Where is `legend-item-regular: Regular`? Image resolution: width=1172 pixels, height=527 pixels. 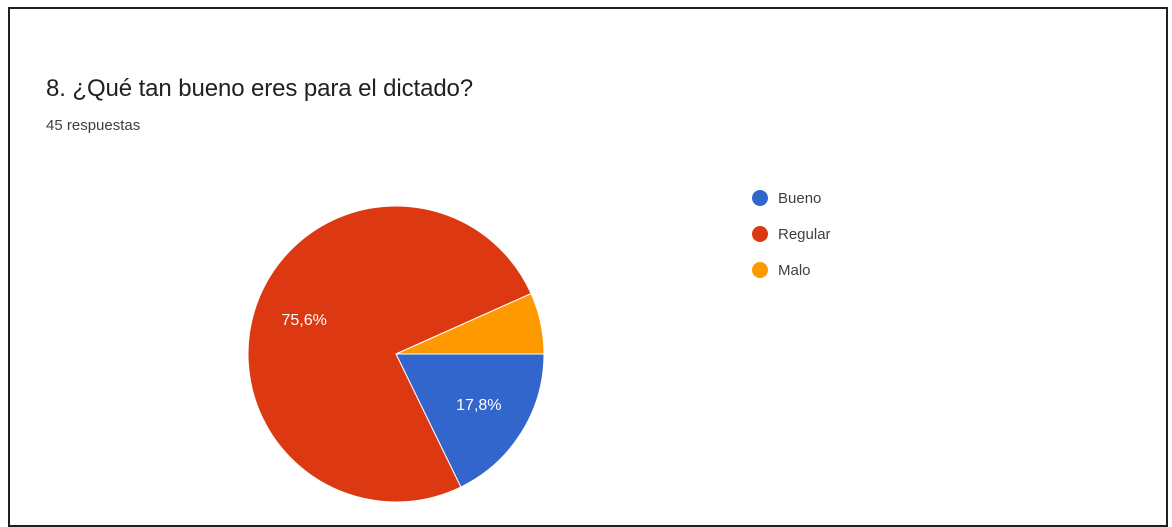 legend-item-regular: Regular is located at coordinates (791, 234).